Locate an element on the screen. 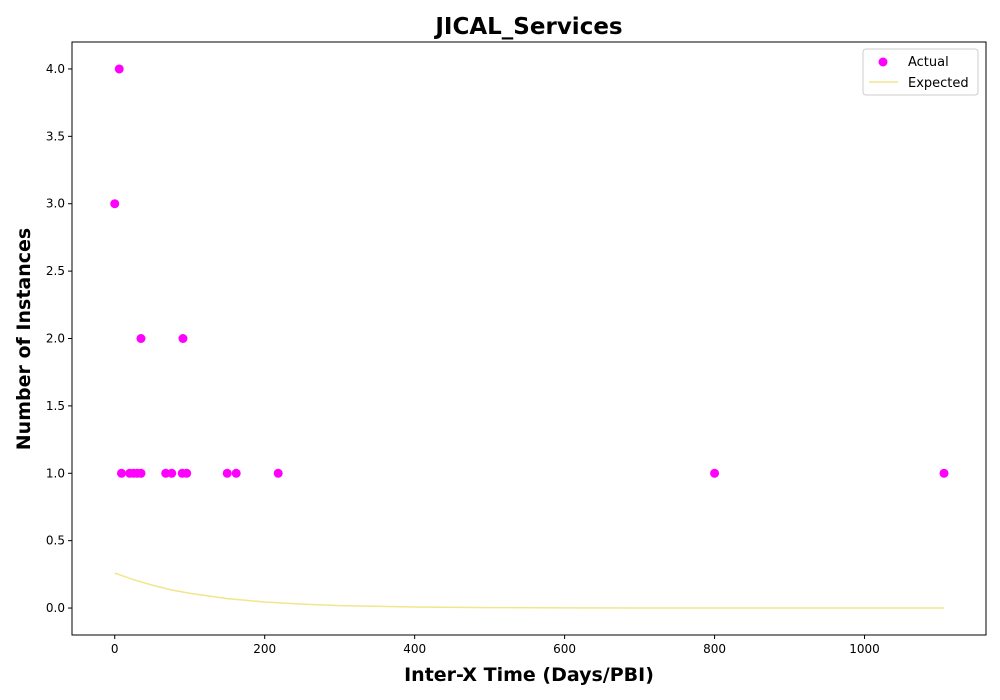 The width and height of the screenshot is (1000, 700). y-axis: 0.0 0.5 1.0 1.5 2.0 2.5 3.0 3.5 4.0 is located at coordinates (59, 338).